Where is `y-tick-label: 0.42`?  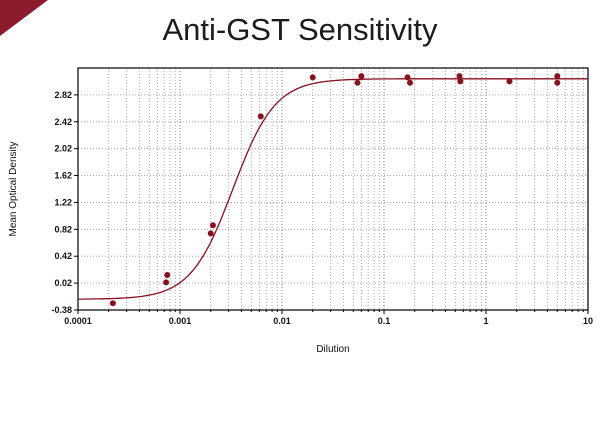
y-tick-label: 0.42 is located at coordinates (63, 256).